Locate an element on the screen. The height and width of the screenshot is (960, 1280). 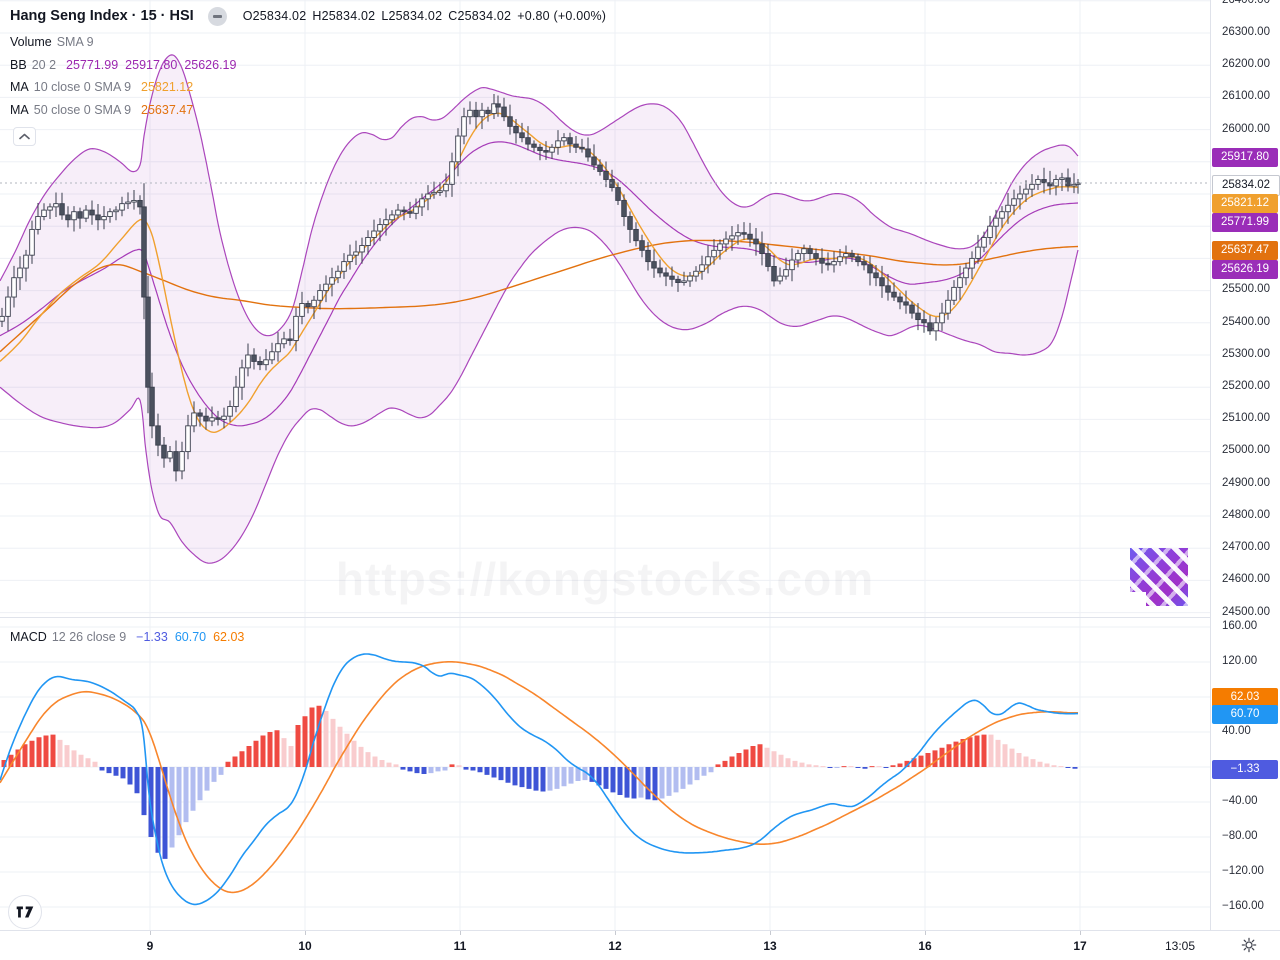
axis-label: 25500.00 is located at coordinates (1246, 289).